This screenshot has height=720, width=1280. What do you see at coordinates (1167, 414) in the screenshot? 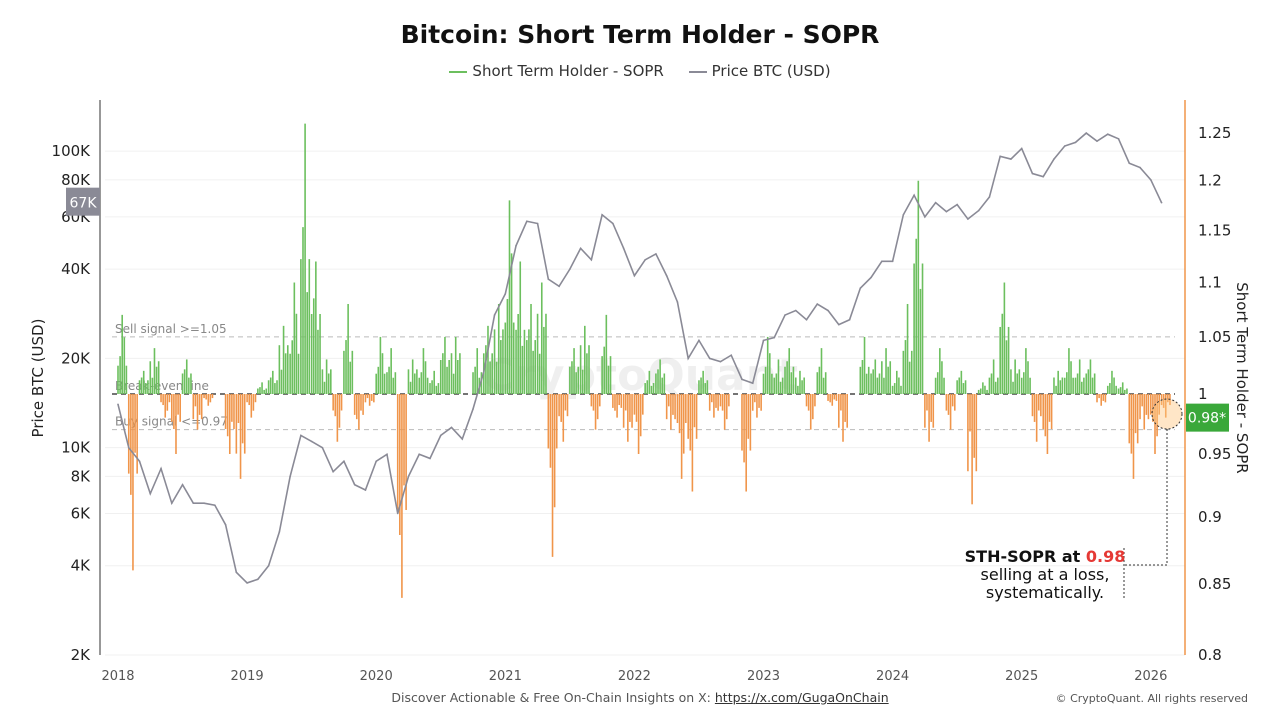
I see `highlight-circle` at bounding box center [1167, 414].